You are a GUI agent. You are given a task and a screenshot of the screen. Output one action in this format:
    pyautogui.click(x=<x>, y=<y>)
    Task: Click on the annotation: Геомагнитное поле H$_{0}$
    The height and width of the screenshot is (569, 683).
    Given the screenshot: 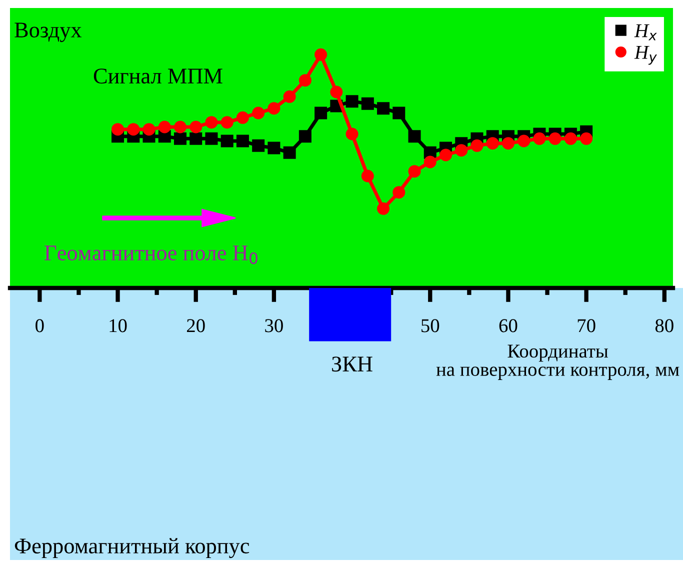 What is the action you would take?
    pyautogui.click(x=151, y=255)
    